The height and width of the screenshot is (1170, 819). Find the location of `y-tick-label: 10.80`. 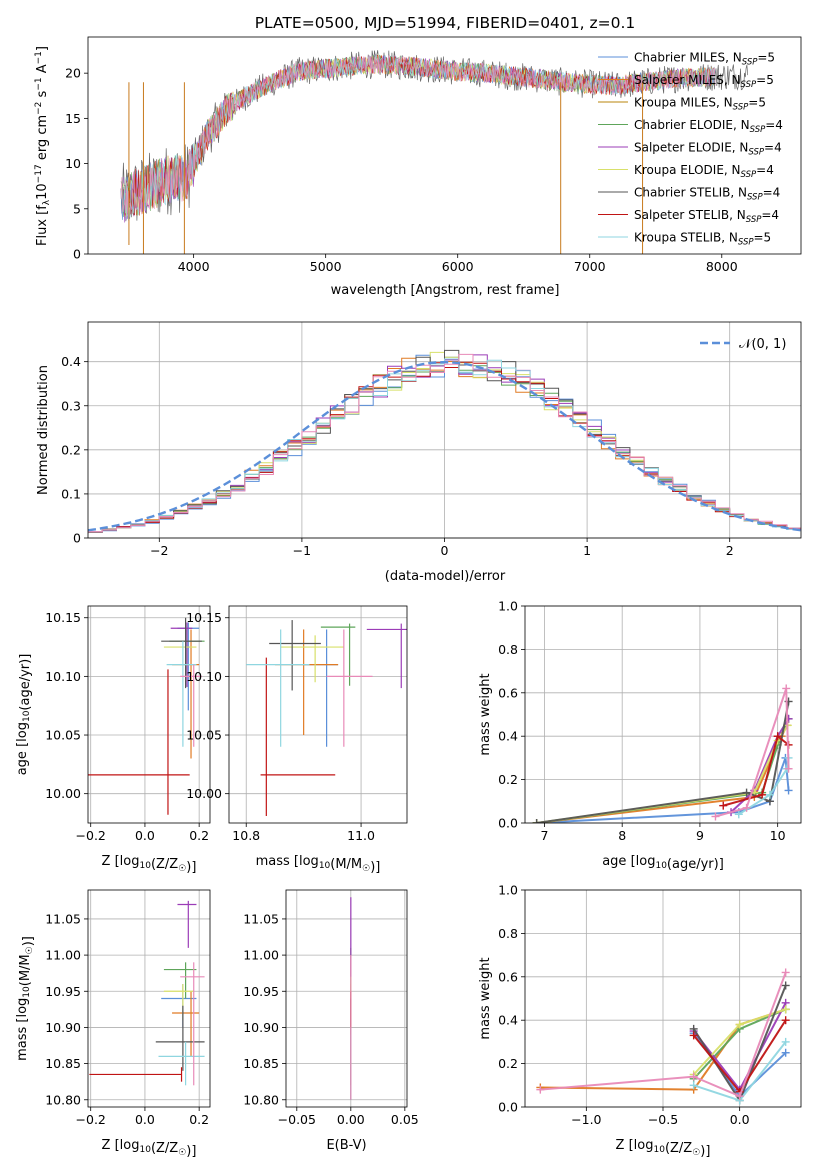

y-tick-label: 10.80 is located at coordinates (63, 1099).